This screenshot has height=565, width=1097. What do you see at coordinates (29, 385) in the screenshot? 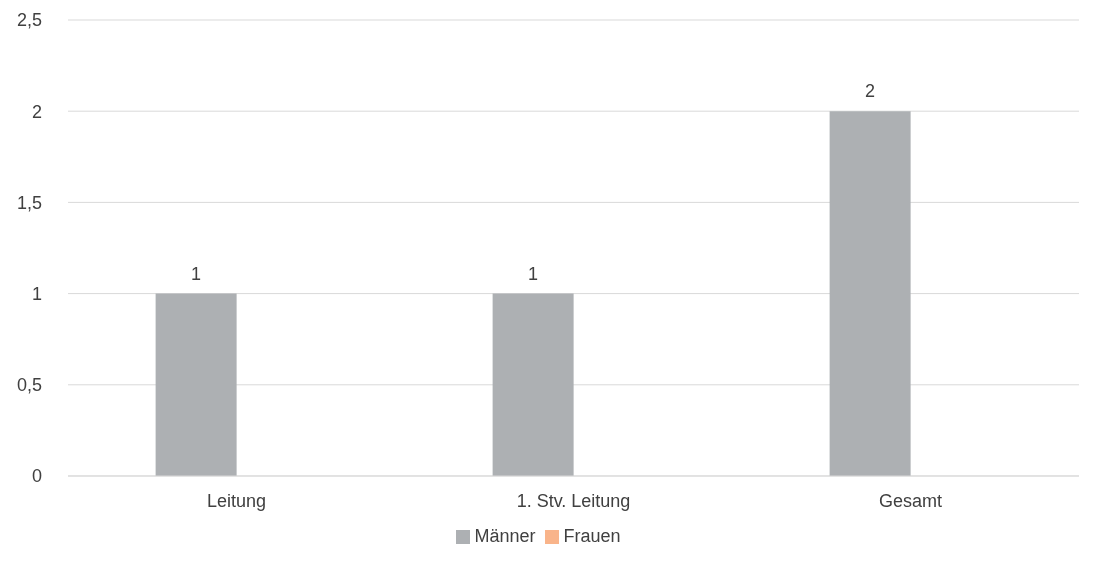
I see `y-tick-label: 0,5` at bounding box center [29, 385].